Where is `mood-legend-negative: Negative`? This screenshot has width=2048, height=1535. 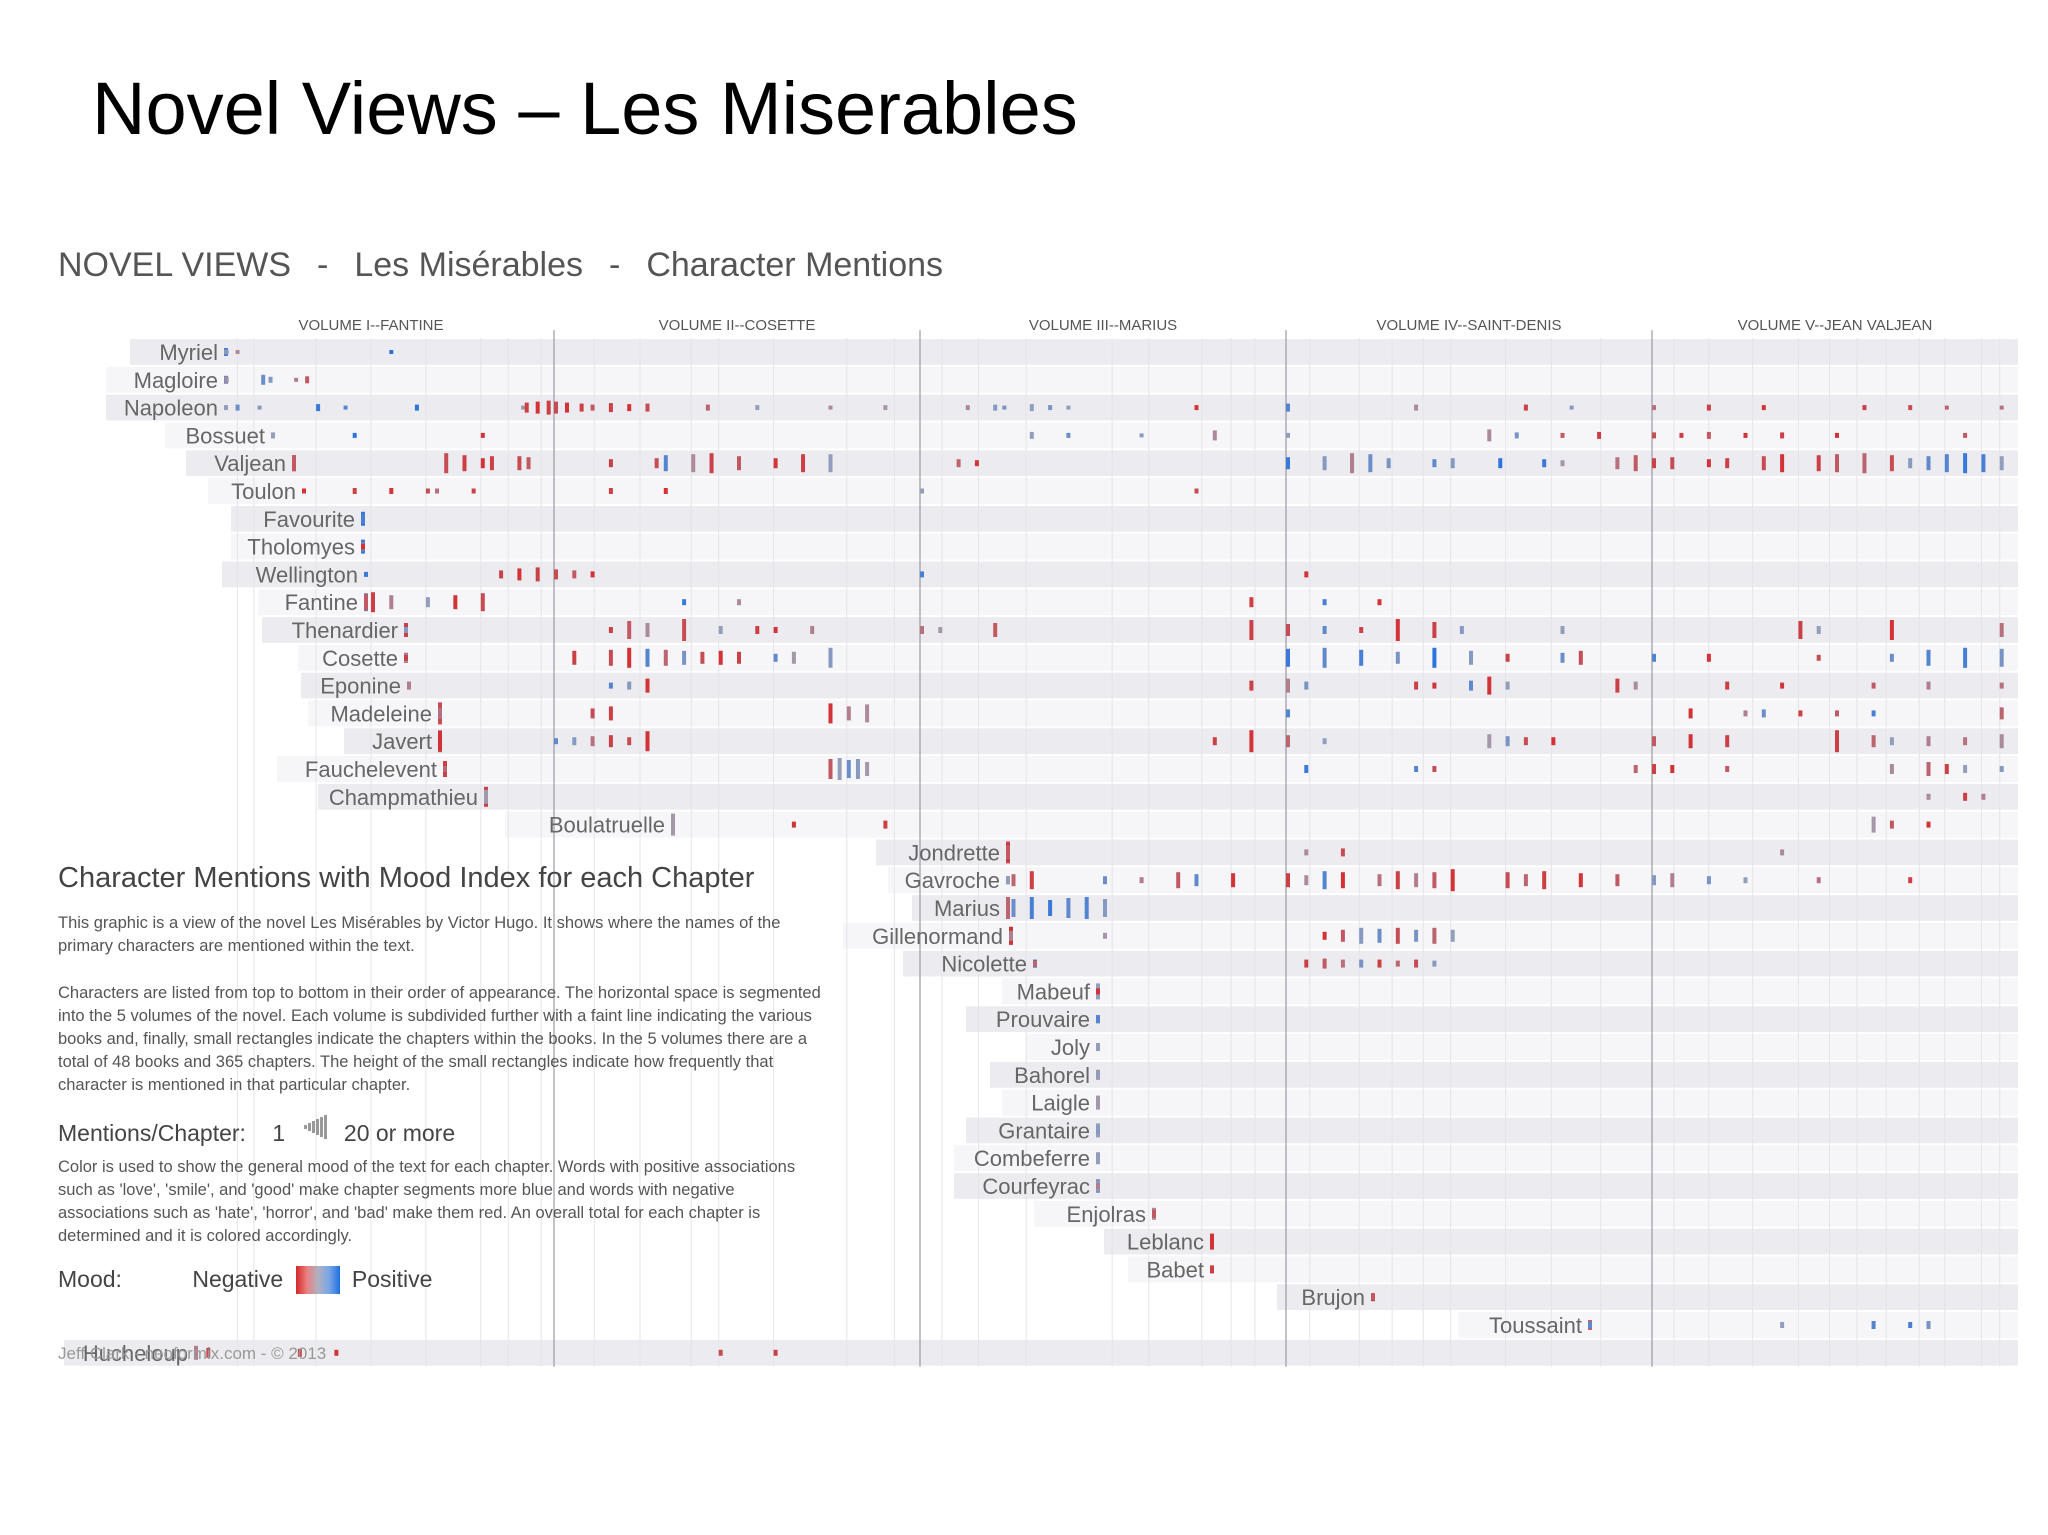
mood-legend-negative: Negative is located at coordinates (238, 1279).